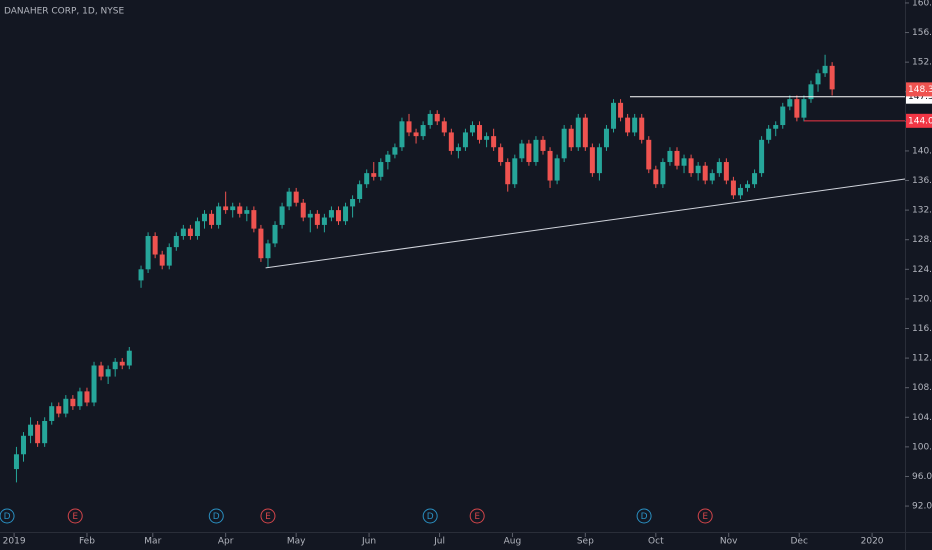  Describe the element at coordinates (920, 90) in the screenshot. I see `last-price-label: 148.32` at that location.